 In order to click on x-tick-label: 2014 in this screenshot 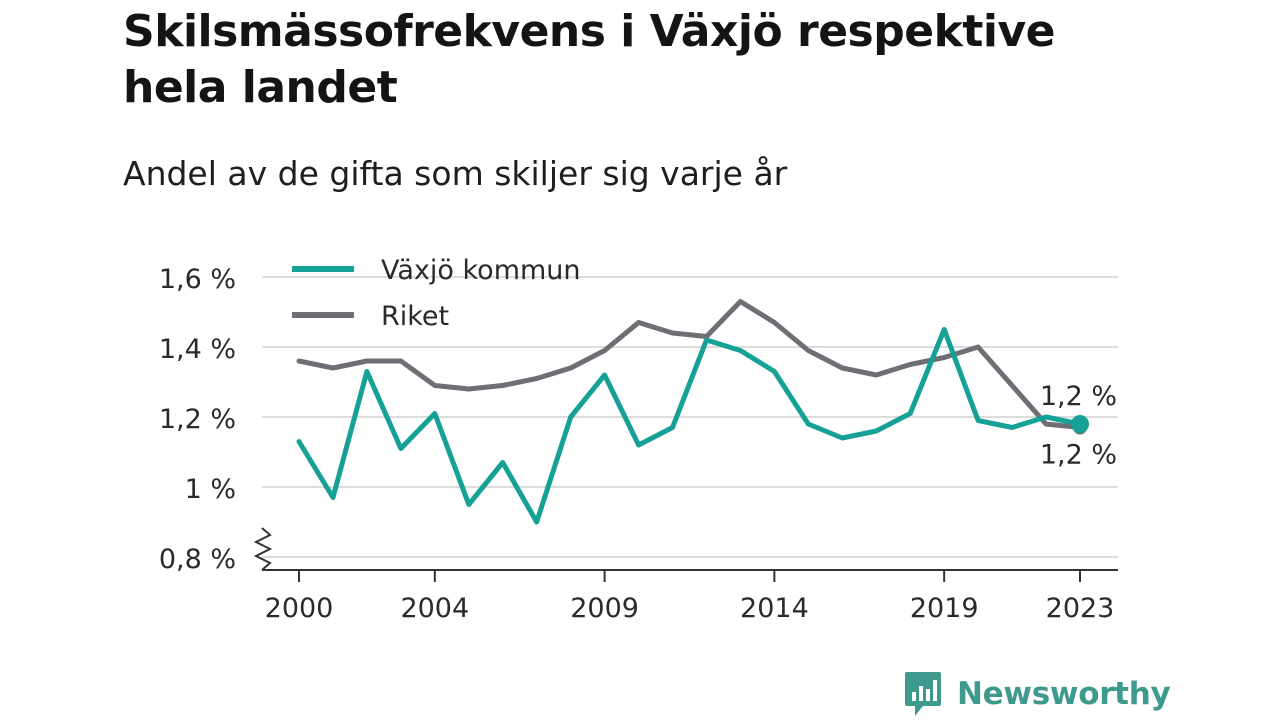, I will do `click(774, 608)`.